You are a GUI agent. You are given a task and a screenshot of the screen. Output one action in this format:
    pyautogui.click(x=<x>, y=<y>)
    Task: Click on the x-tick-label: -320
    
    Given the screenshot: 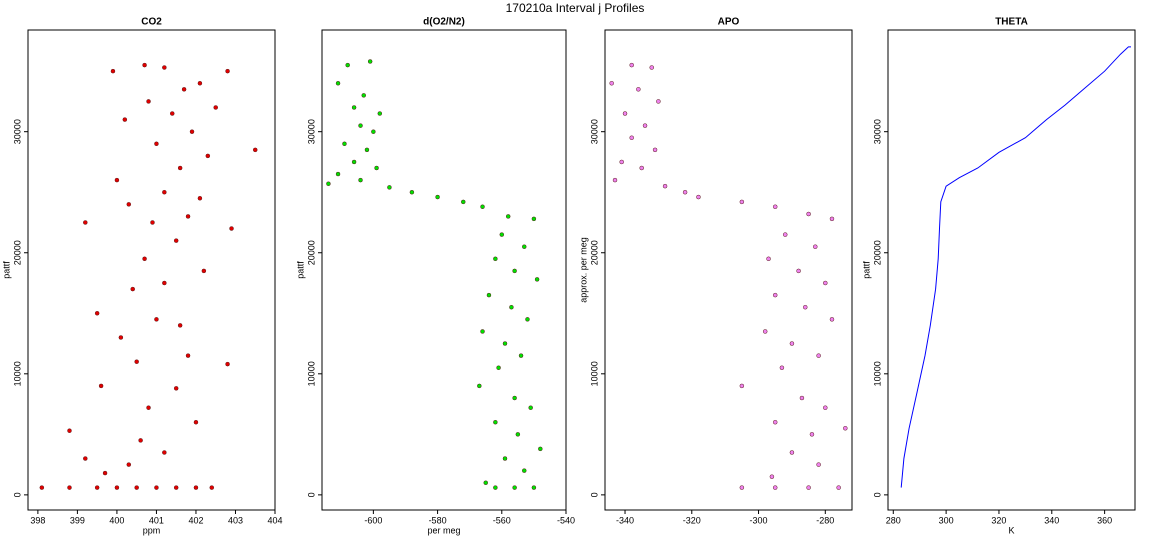 What is the action you would take?
    pyautogui.click(x=692, y=520)
    